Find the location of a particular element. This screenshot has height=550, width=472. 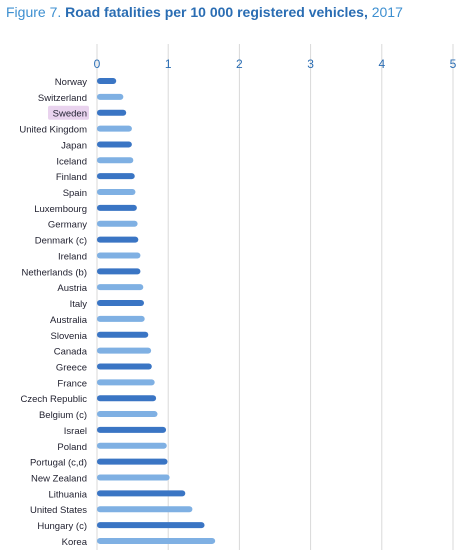

bar-japan is located at coordinates (114, 144).